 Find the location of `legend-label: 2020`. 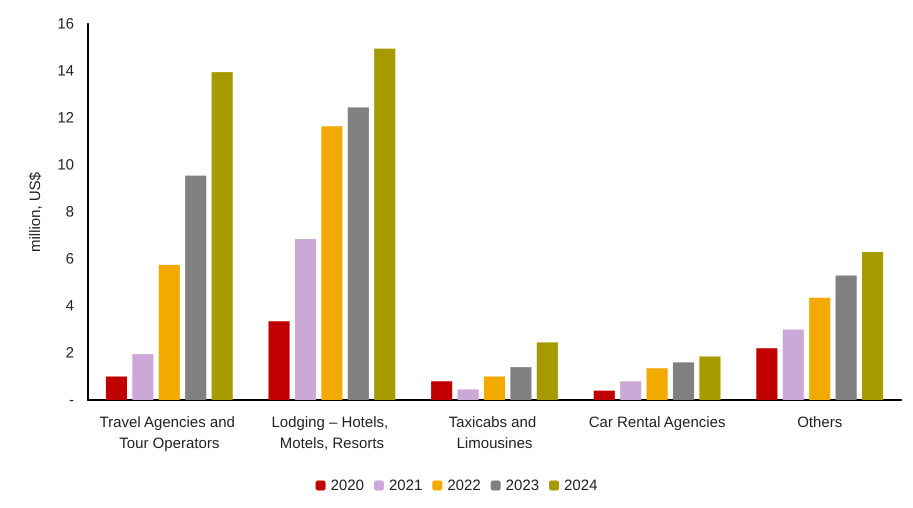

legend-label: 2020 is located at coordinates (347, 485).